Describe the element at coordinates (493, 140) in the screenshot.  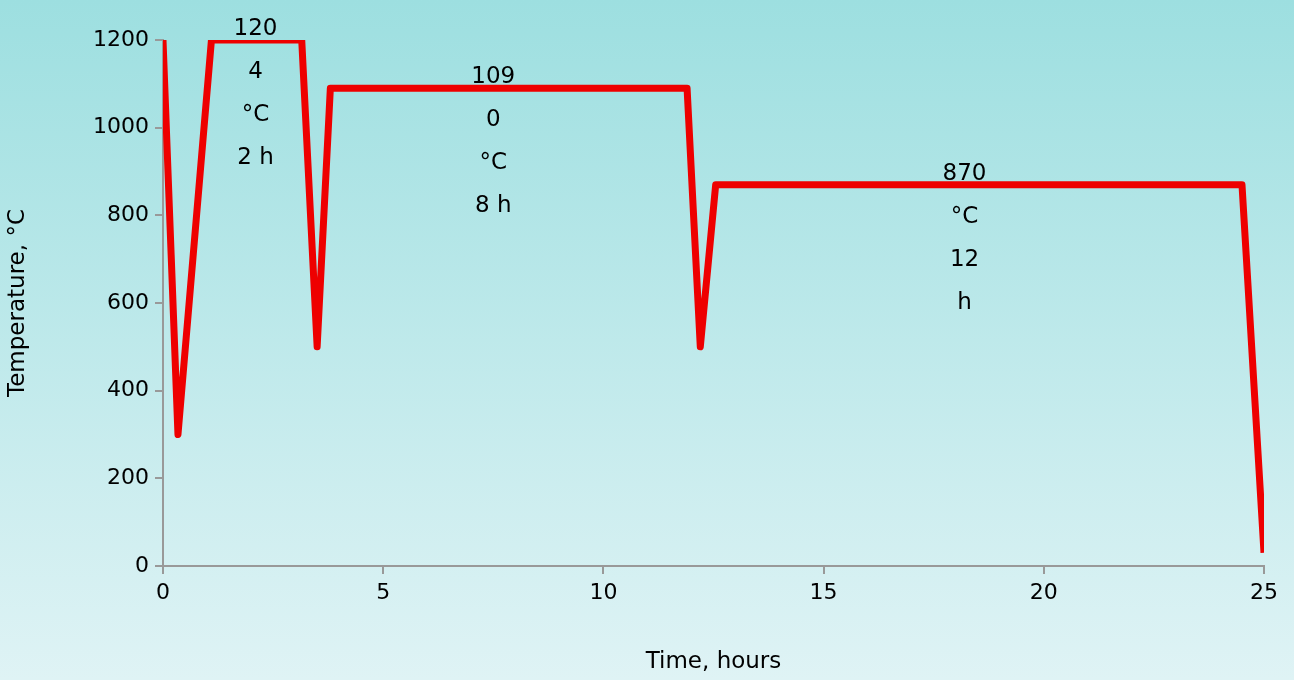
I see `annotation: 109 0 °C 8 h` at that location.